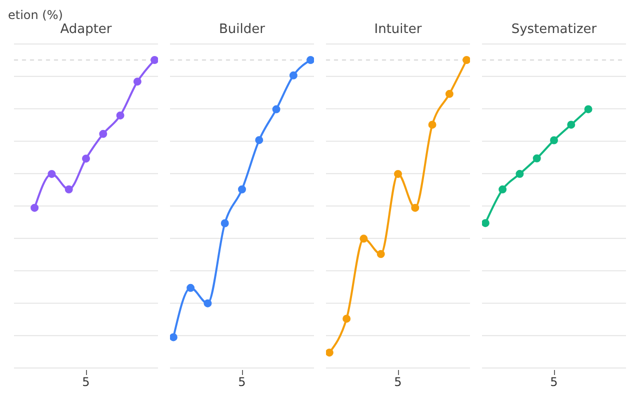 The image size is (640, 400). What do you see at coordinates (242, 30) in the screenshot?
I see `chart-title: Builder` at bounding box center [242, 30].